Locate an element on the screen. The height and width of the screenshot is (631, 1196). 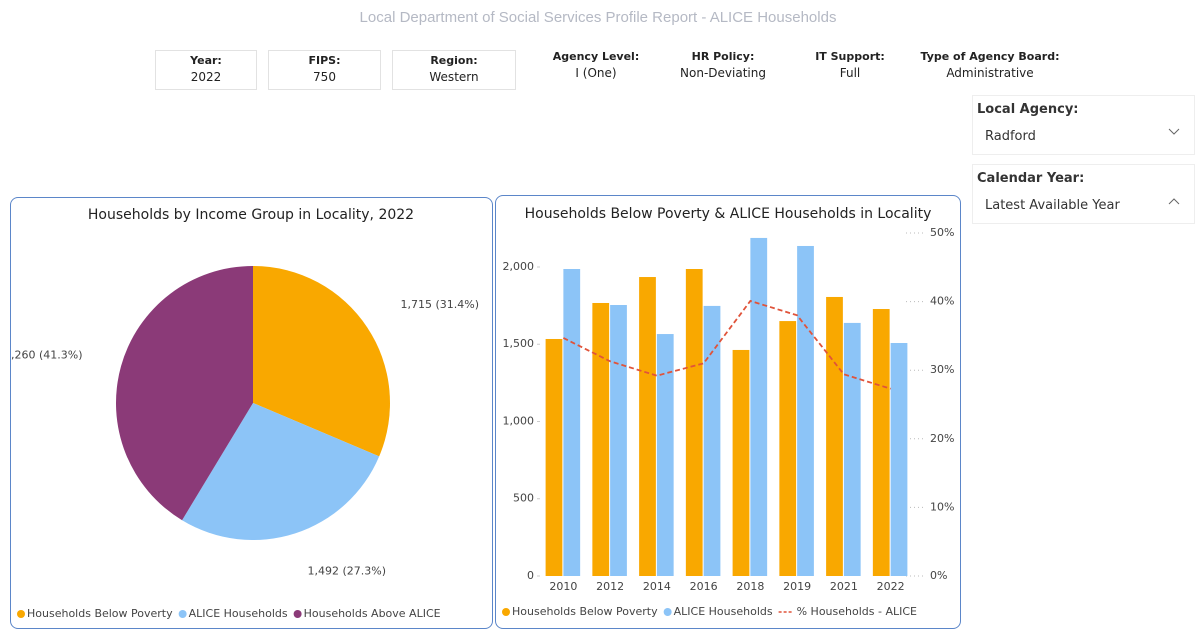
field-value: Western is located at coordinates (454, 77).